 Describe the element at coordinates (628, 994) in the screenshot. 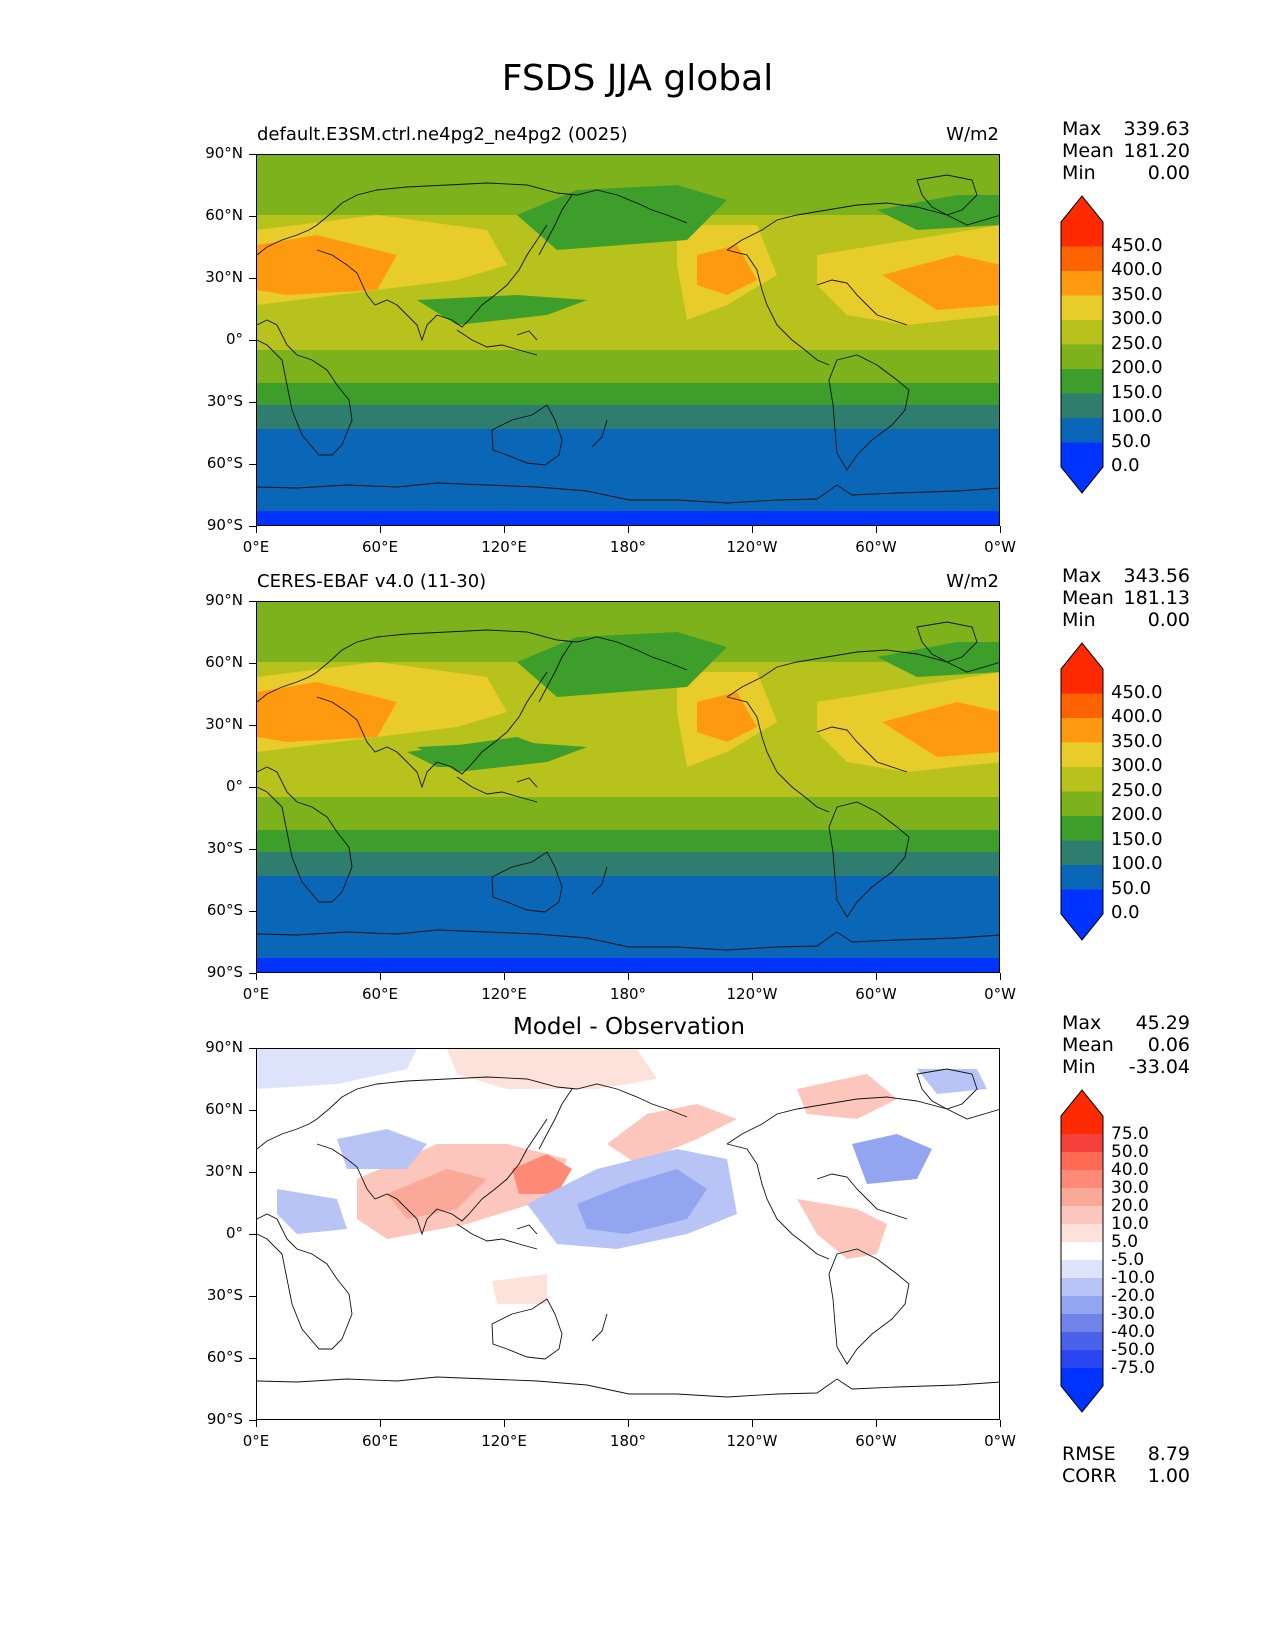

I see `longitude-tick-label: 180°` at that location.